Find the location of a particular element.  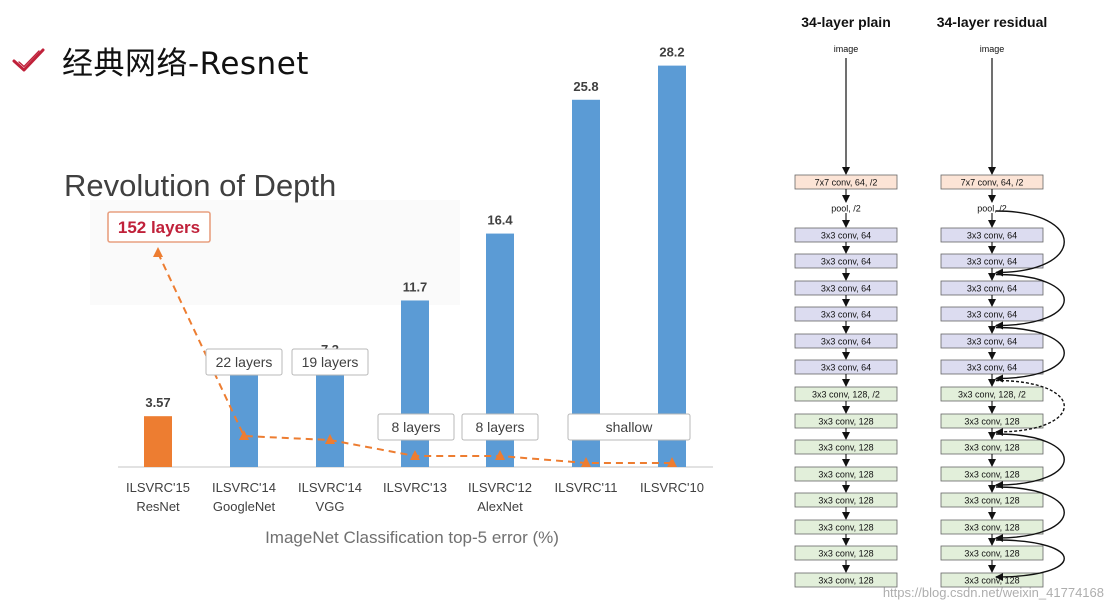

plain-layer-label-0: 7x7 conv, 64, /2 is located at coordinates (846, 182).